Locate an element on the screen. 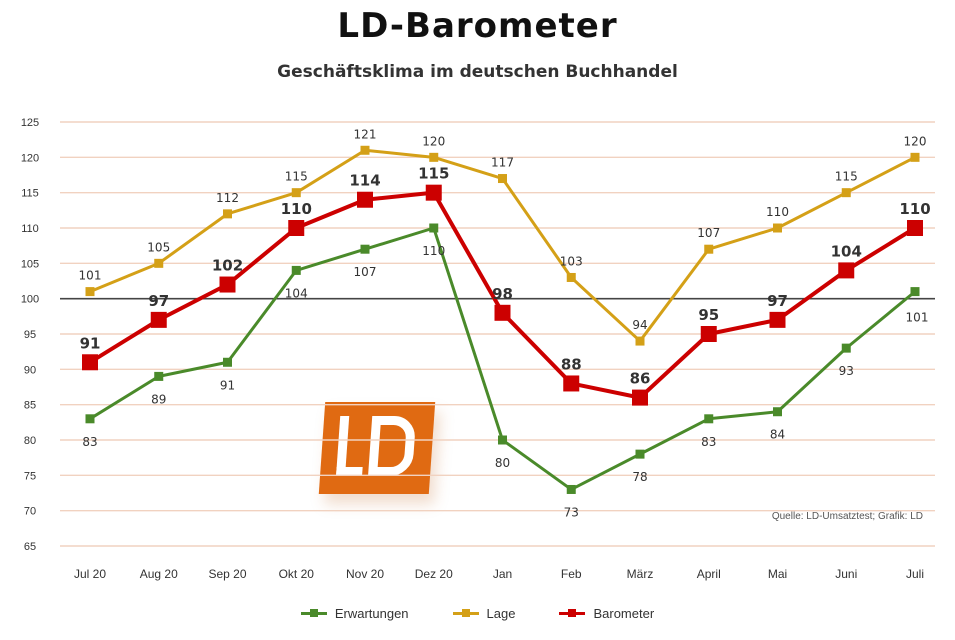 This screenshot has height=640, width=955. y-tick-label: 70 is located at coordinates (30, 512).